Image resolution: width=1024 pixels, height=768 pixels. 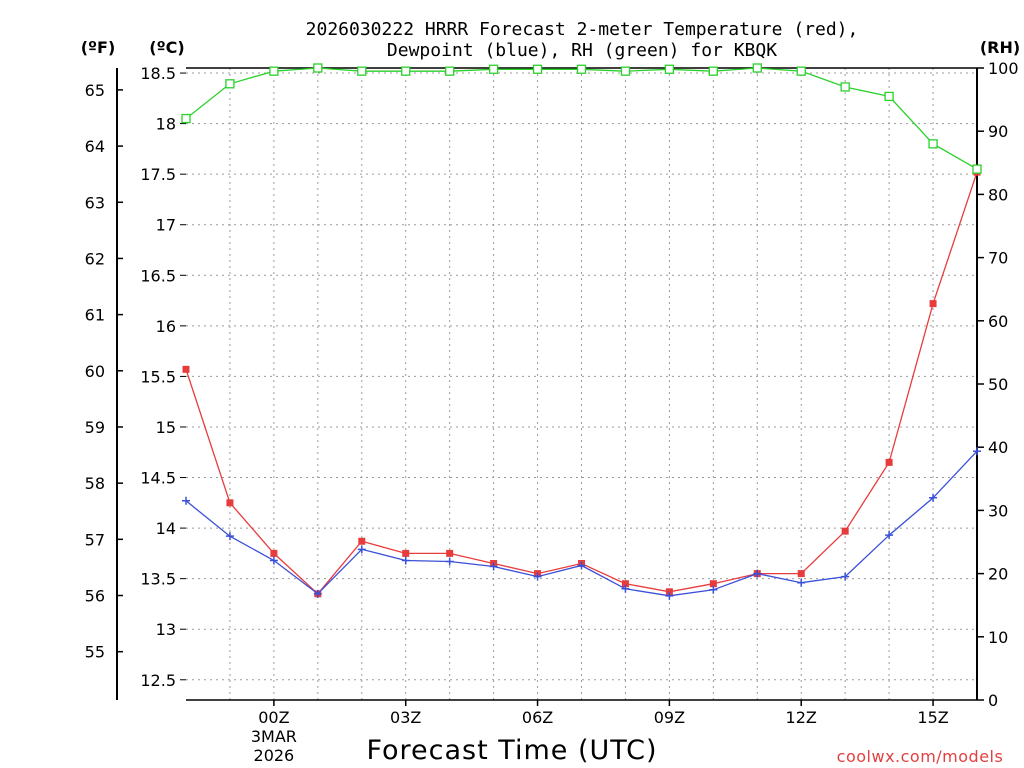 What do you see at coordinates (166, 629) in the screenshot?
I see `celsius-tick-label: 13` at bounding box center [166, 629].